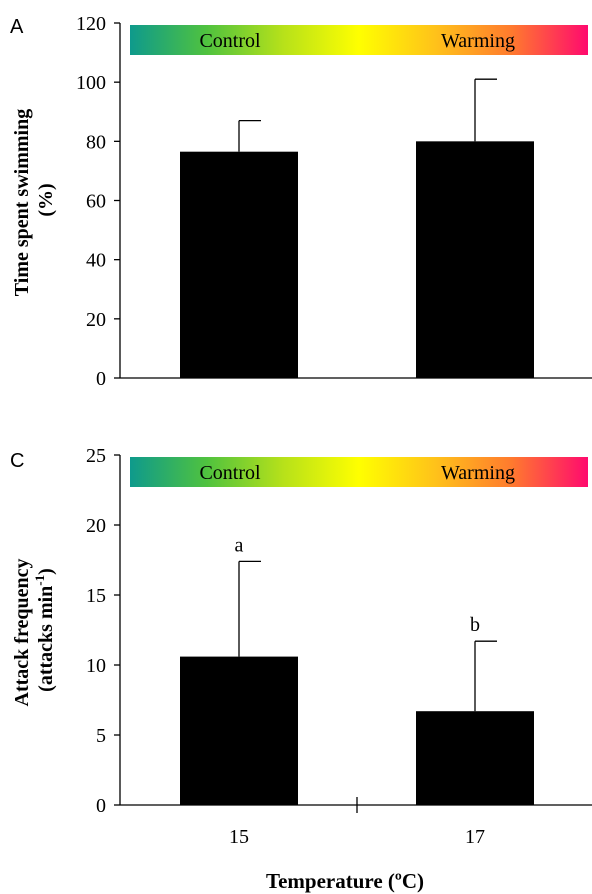  I want to click on x-axis-title: Temperature (ºC), so click(345, 881).